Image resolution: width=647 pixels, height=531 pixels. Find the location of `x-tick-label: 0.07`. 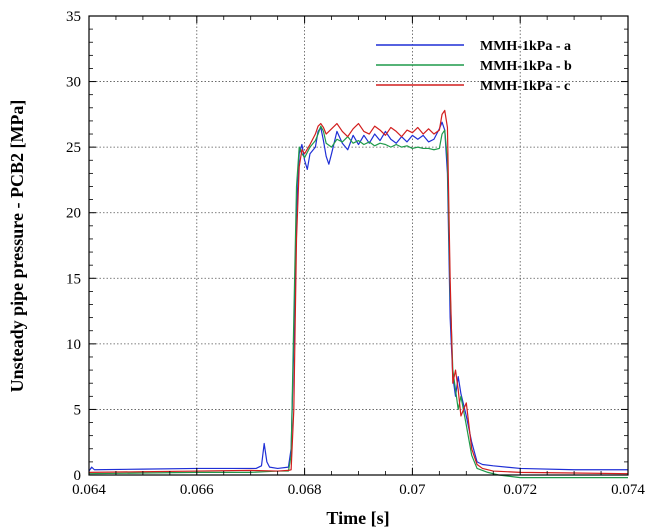

x-tick-label: 0.07 is located at coordinates (412, 490).